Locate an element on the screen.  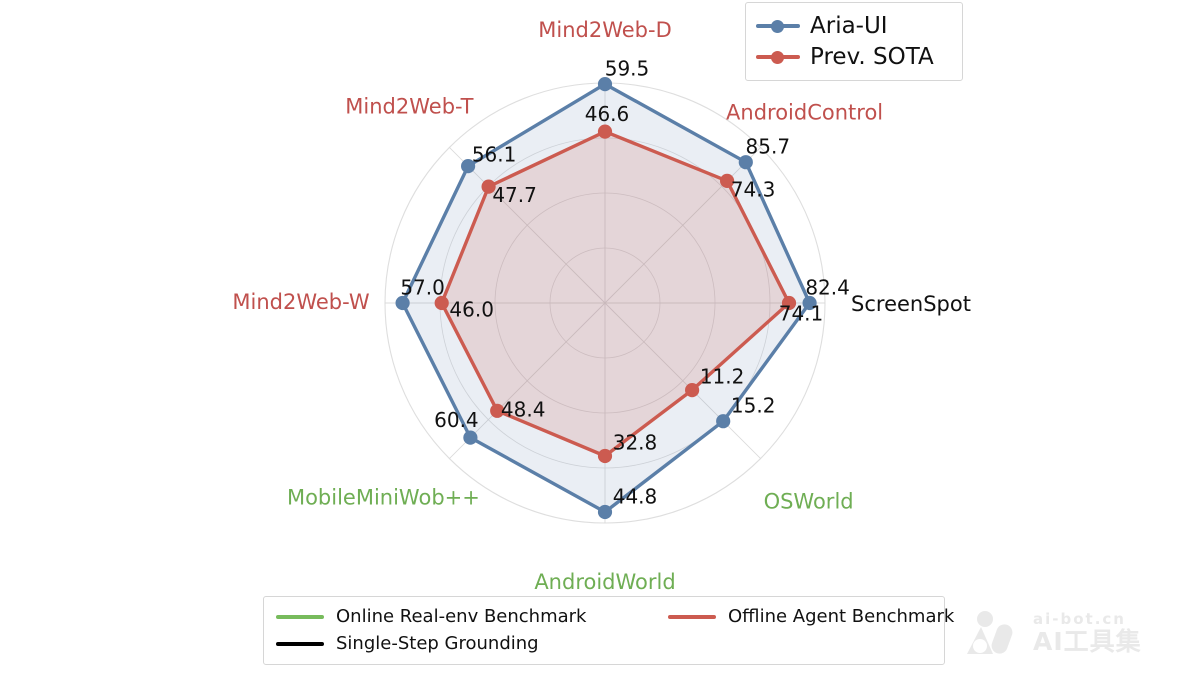
series-legend: Aria-UI Prev. SOTA is located at coordinates (854, 41).